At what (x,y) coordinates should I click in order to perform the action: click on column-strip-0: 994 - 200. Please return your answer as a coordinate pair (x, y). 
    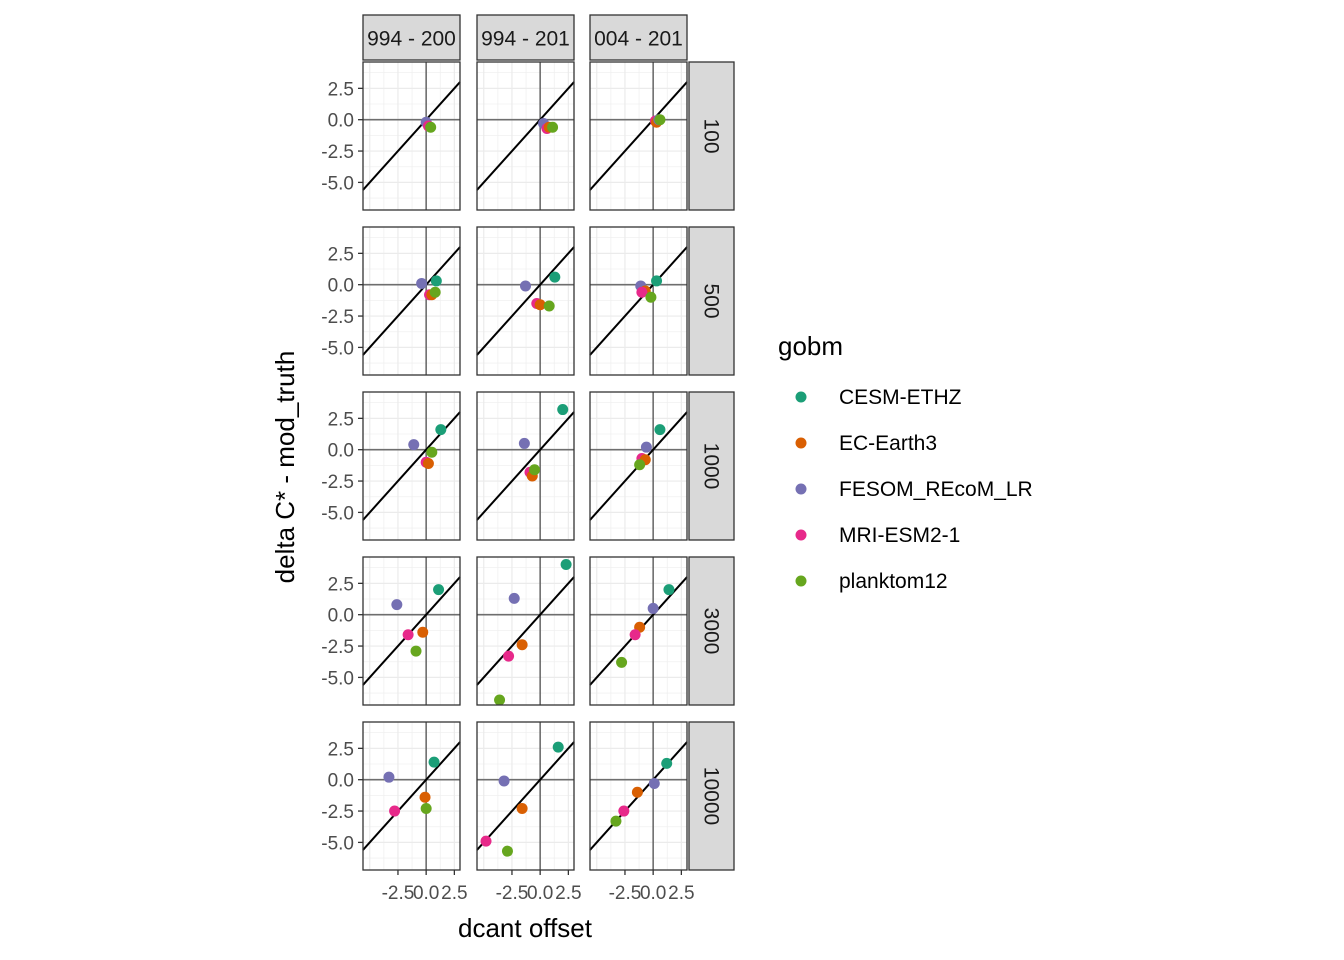
    Looking at the image, I should click on (411, 37).